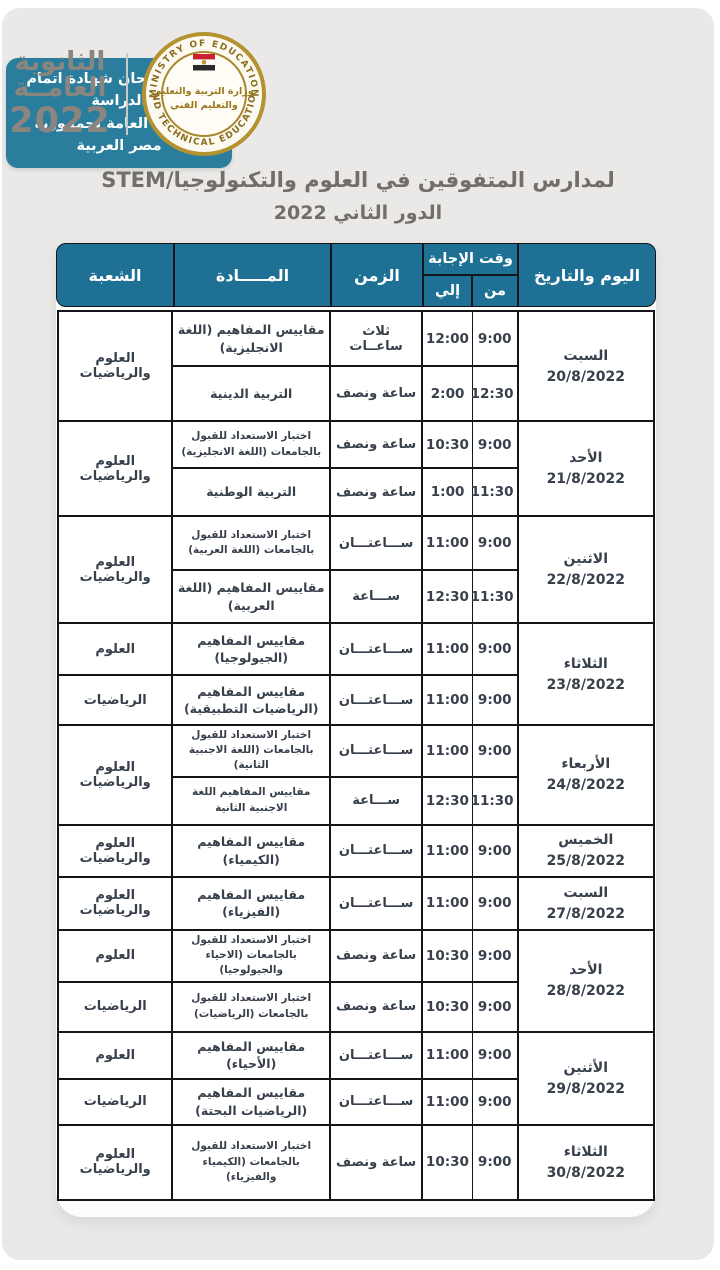 The width and height of the screenshot is (720, 1270). What do you see at coordinates (116, 275) in the screenshot?
I see `column-header-branch: الشعبة` at bounding box center [116, 275].